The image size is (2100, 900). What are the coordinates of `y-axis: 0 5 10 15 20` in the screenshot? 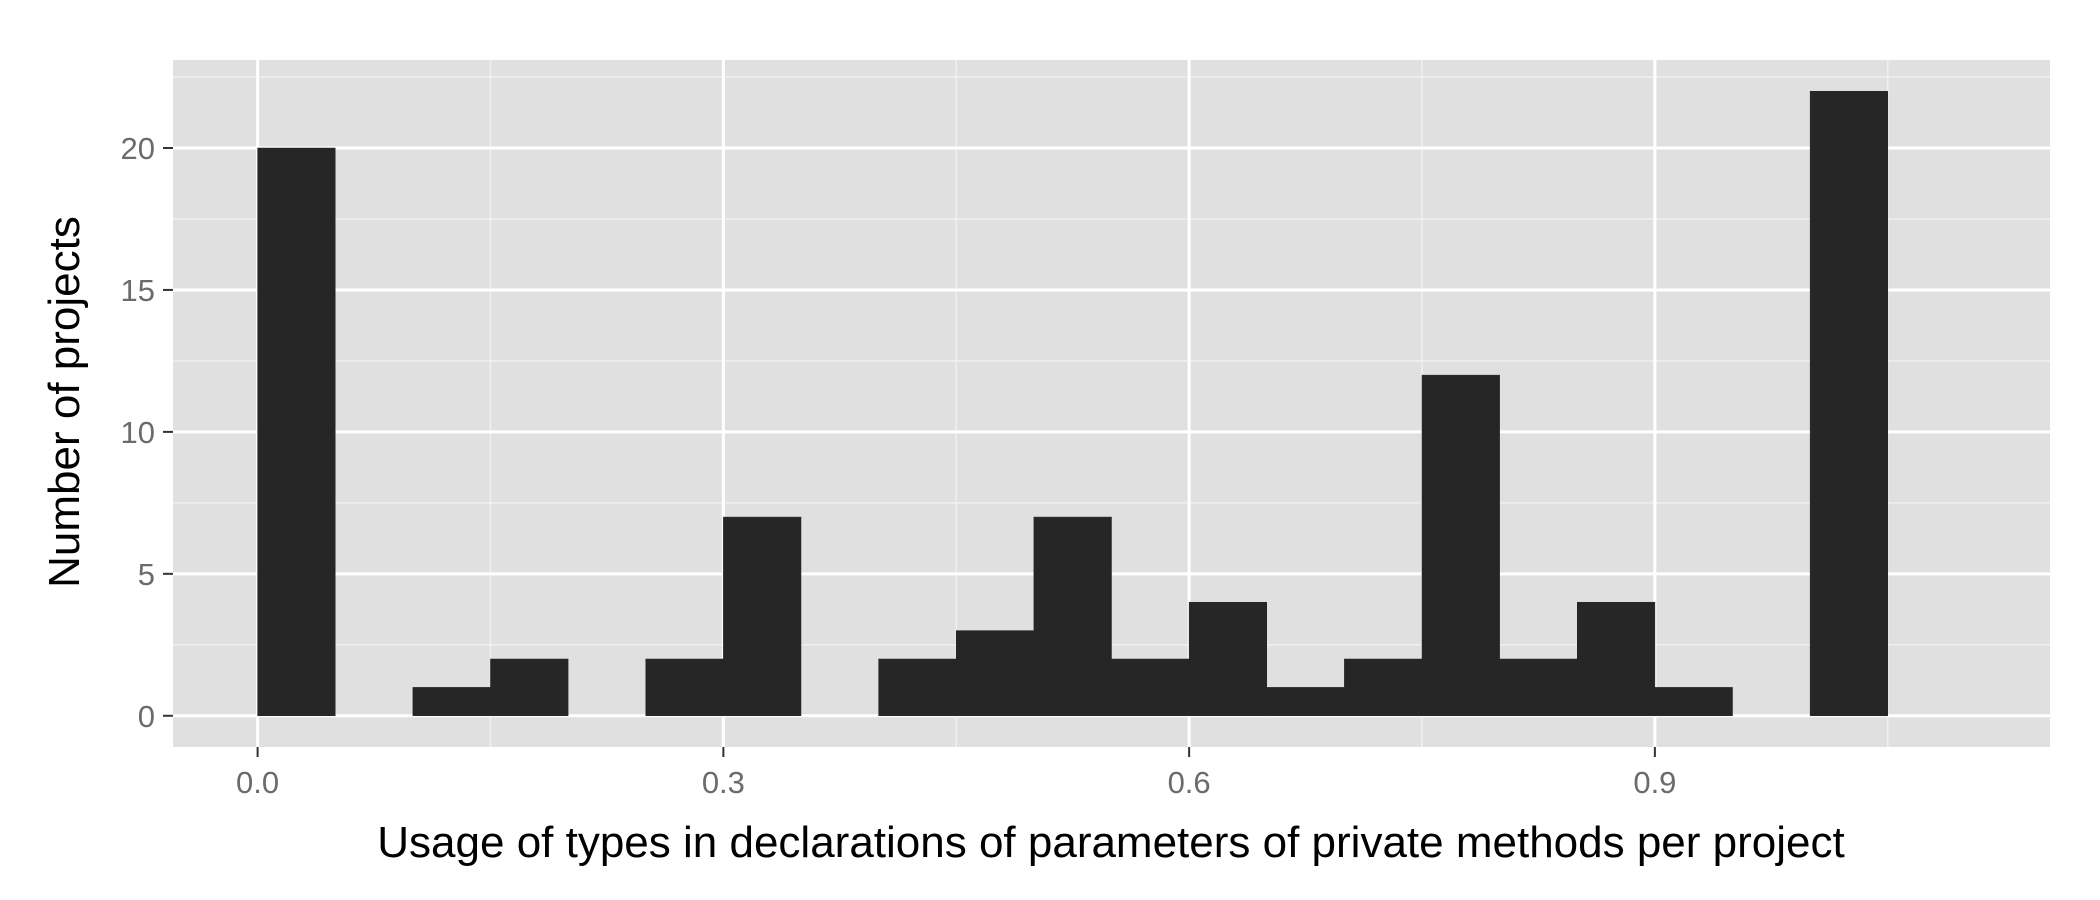 It's located at (147, 432).